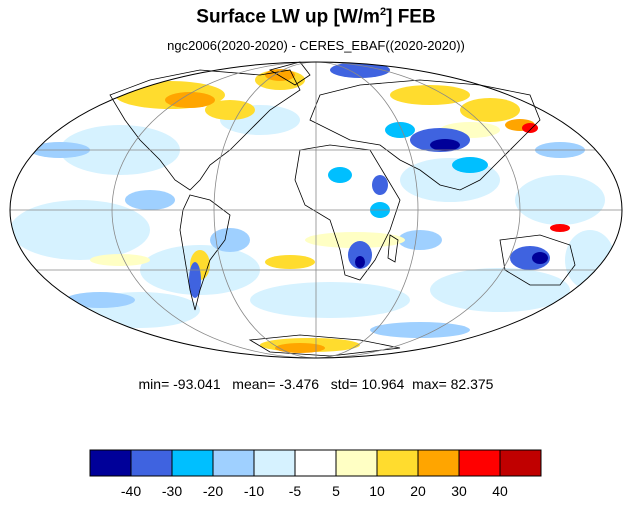  What do you see at coordinates (500, 491) in the screenshot?
I see `colorbar-tick-label: 40` at bounding box center [500, 491].